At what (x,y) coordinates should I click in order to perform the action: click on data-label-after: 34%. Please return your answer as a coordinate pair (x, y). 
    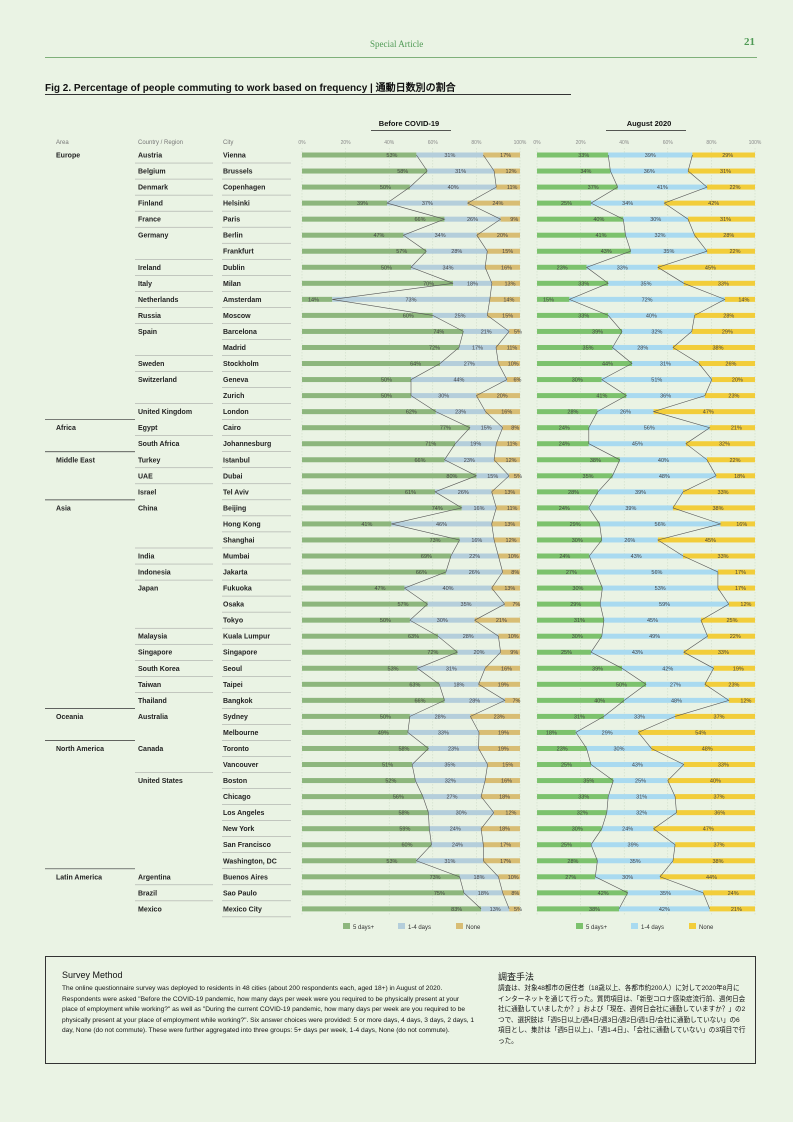
    Looking at the image, I should click on (585, 172).